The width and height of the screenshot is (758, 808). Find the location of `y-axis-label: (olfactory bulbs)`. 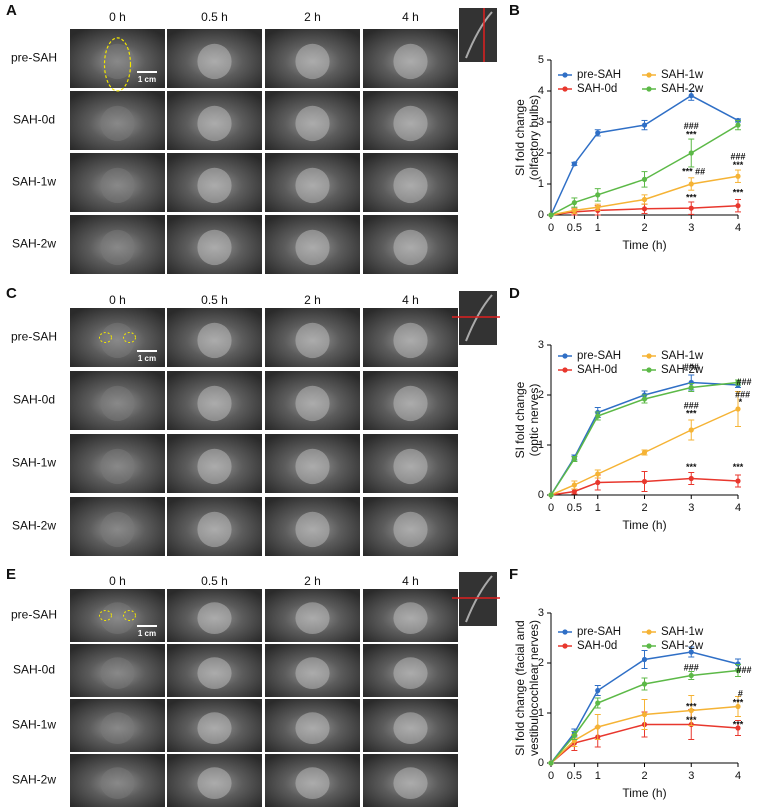

y-axis-label: (olfactory bulbs) is located at coordinates (534, 137).